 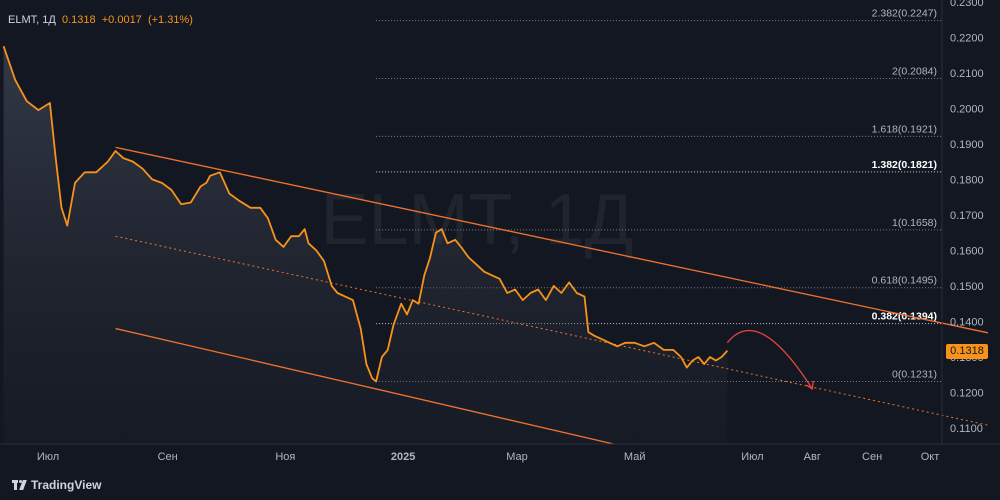 What do you see at coordinates (967, 38) in the screenshot?
I see `y-tick-label: 0.2200` at bounding box center [967, 38].